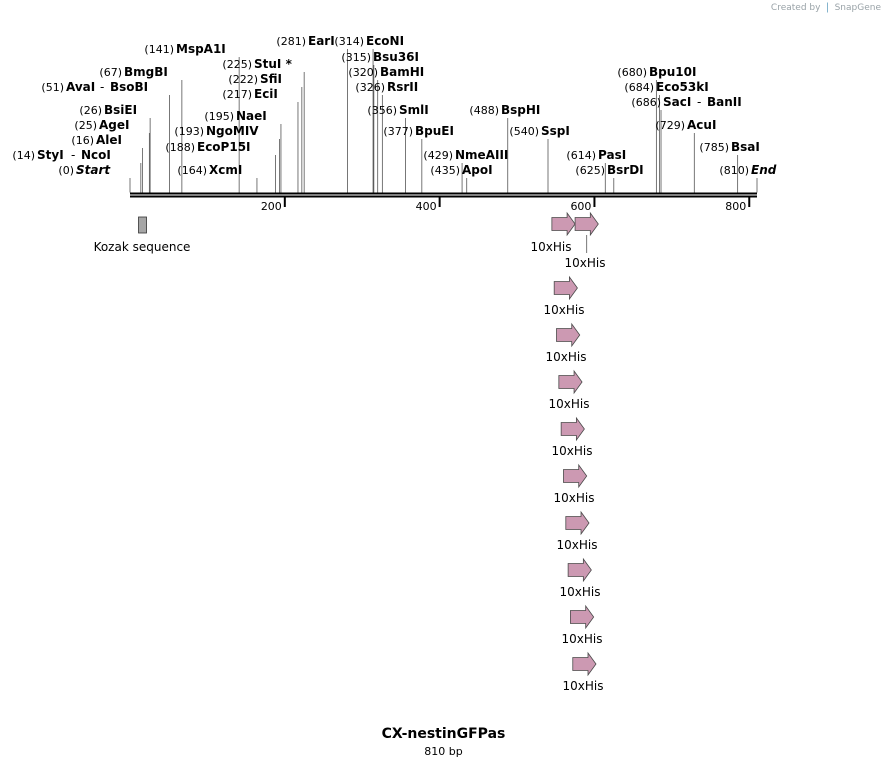  What do you see at coordinates (180, 147) in the screenshot?
I see `enzyme-ecop15i-position: (188)` at bounding box center [180, 147].